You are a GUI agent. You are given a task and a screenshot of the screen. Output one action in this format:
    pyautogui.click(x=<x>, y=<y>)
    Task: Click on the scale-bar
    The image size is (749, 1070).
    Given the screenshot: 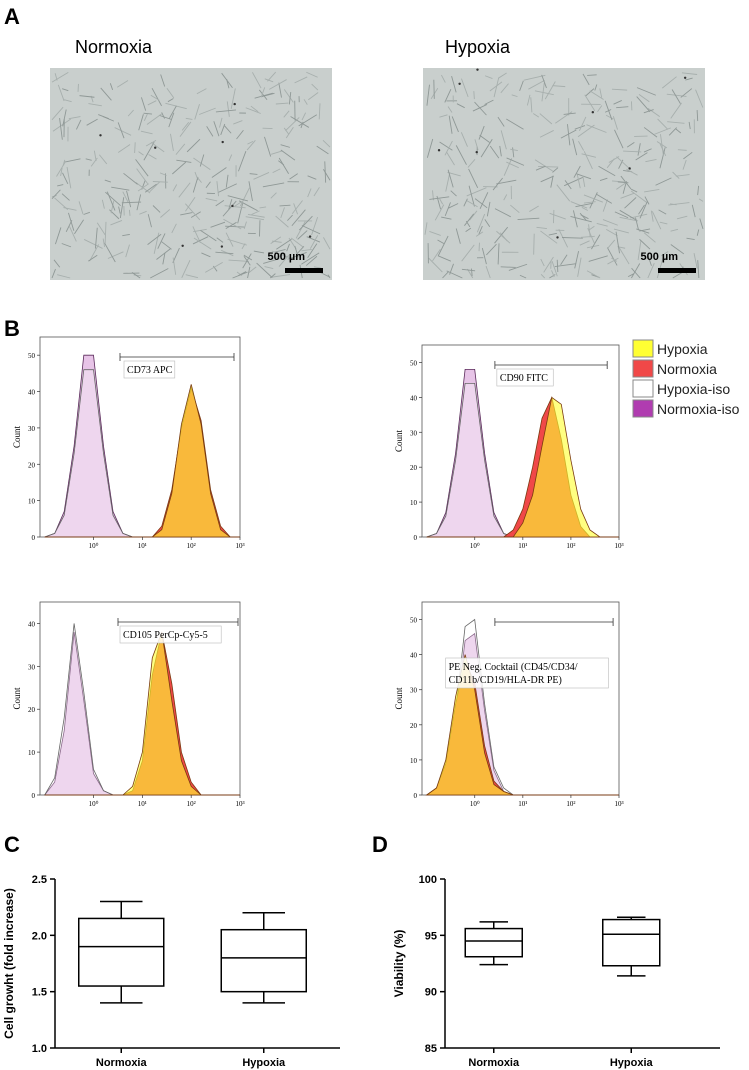 What is the action you would take?
    pyautogui.click(x=677, y=270)
    